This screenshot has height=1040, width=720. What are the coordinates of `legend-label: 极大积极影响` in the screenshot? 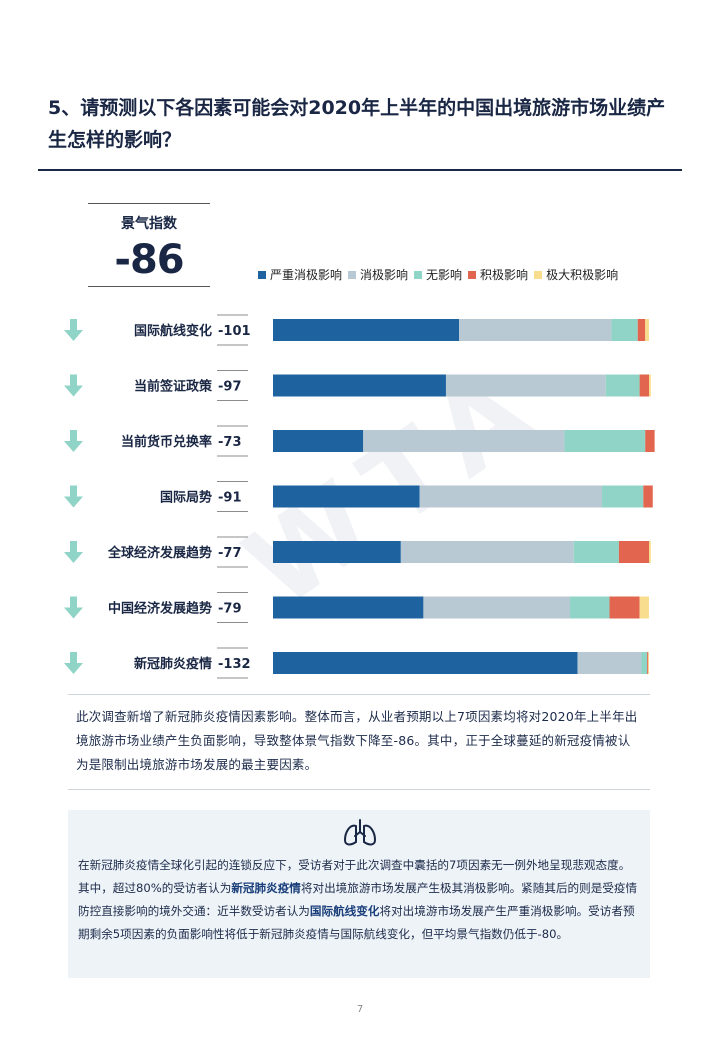 It's located at (582, 275).